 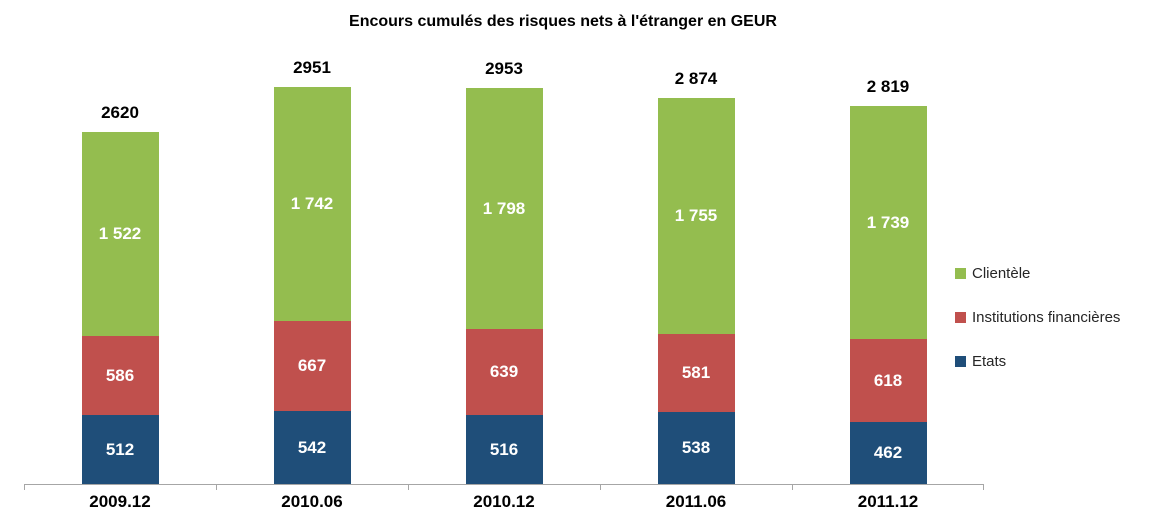 I want to click on bar-segment-clientele: 1 522, so click(x=120, y=234).